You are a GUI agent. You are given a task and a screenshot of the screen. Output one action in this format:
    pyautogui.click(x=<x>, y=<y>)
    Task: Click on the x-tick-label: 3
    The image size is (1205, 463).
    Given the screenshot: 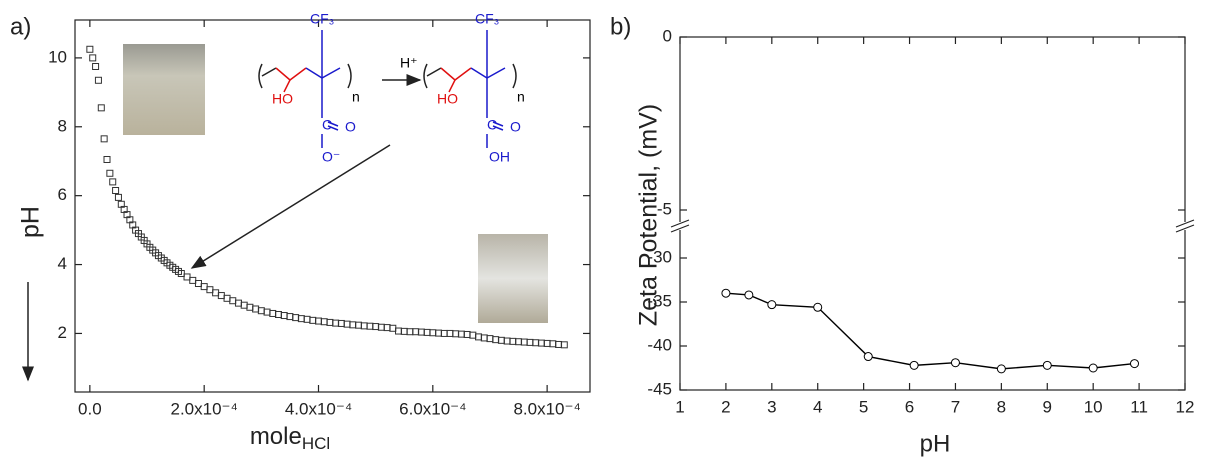 What is the action you would take?
    pyautogui.click(x=771, y=406)
    